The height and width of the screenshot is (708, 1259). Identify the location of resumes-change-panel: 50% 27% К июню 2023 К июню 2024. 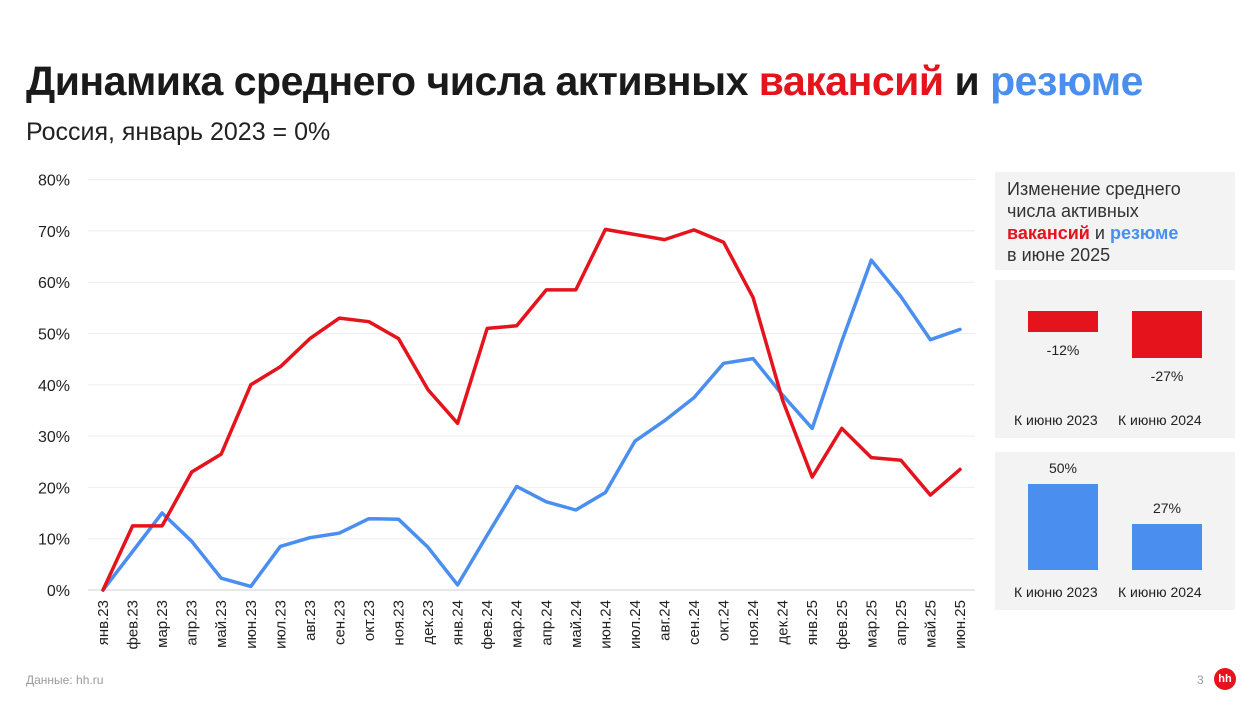
(1115, 531).